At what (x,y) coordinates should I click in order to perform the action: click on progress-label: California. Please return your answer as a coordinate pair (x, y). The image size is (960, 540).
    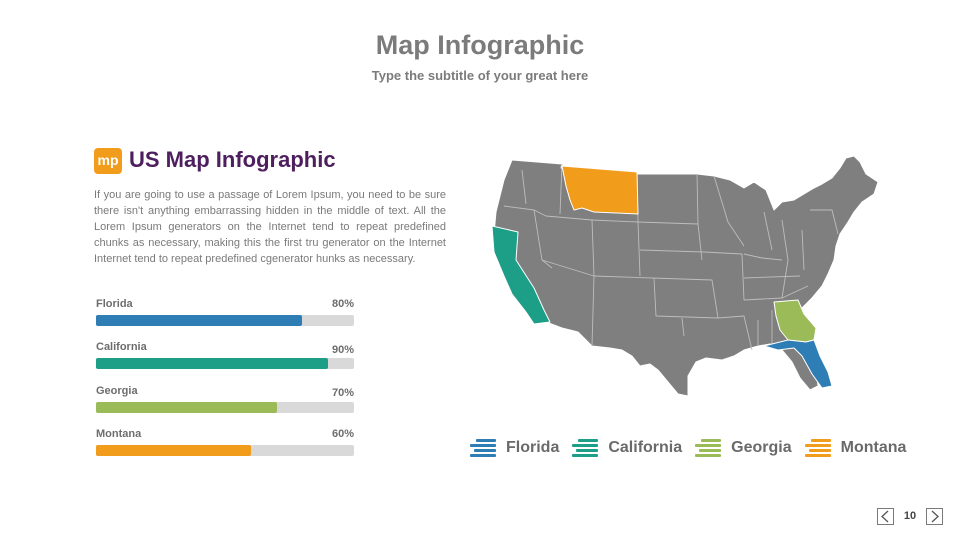
    Looking at the image, I should click on (121, 347).